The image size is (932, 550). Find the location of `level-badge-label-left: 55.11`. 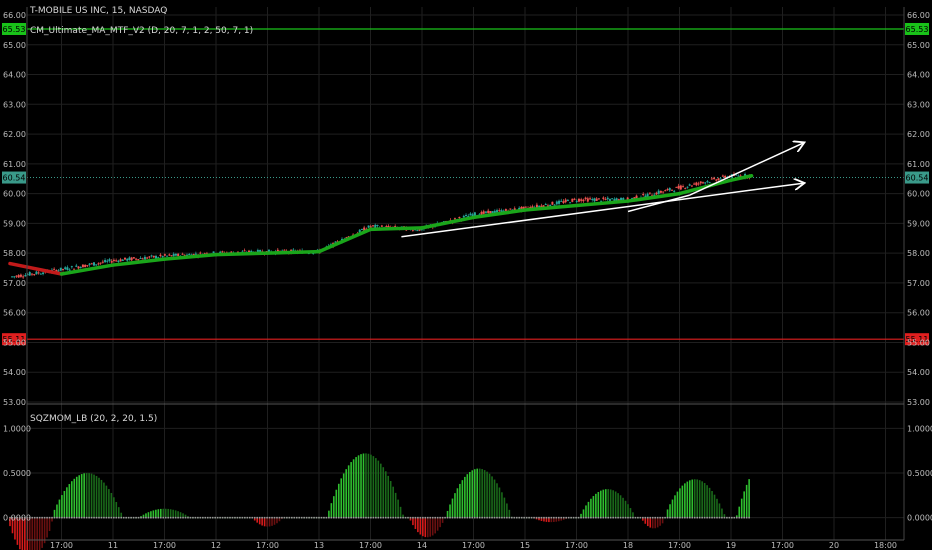

level-badge-label-left: 55.11 is located at coordinates (14, 339).